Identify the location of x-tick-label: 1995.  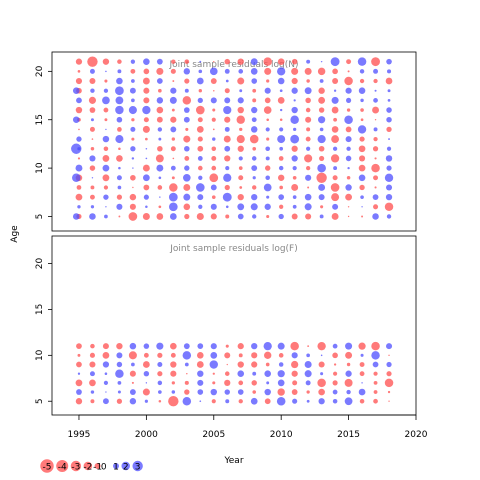
(79, 435).